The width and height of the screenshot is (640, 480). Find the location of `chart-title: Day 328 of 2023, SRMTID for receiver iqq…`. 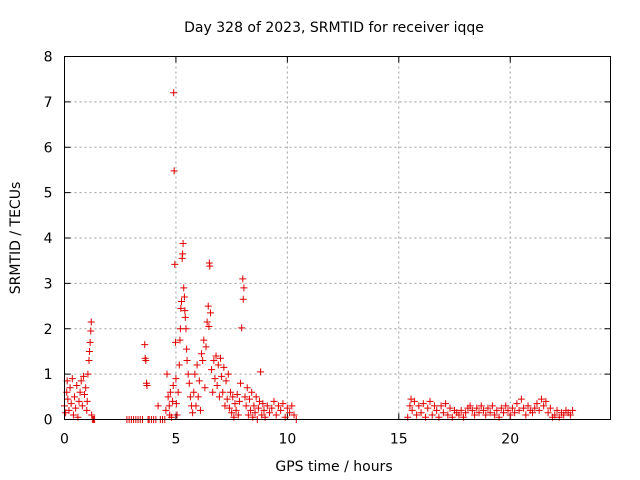

chart-title: Day 328 of 2023, SRMTID for receiver iqq… is located at coordinates (334, 28).